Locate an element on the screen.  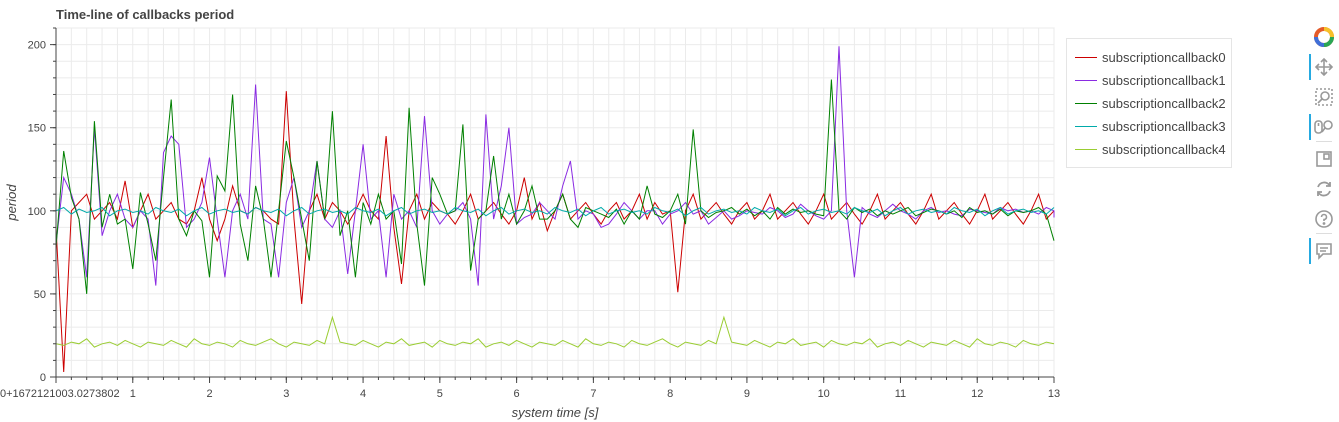
x-tick-label: 3 is located at coordinates (286, 394).